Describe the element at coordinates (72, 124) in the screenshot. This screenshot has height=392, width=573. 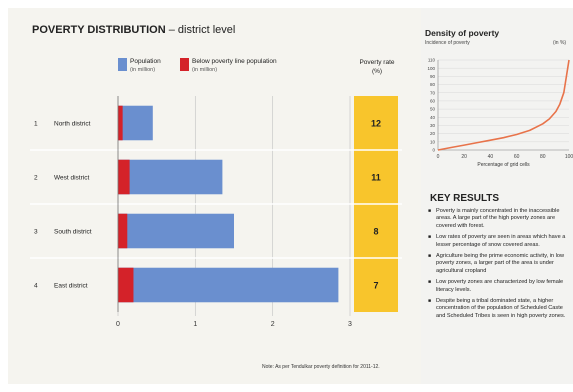
I see `district-label: North district` at that location.